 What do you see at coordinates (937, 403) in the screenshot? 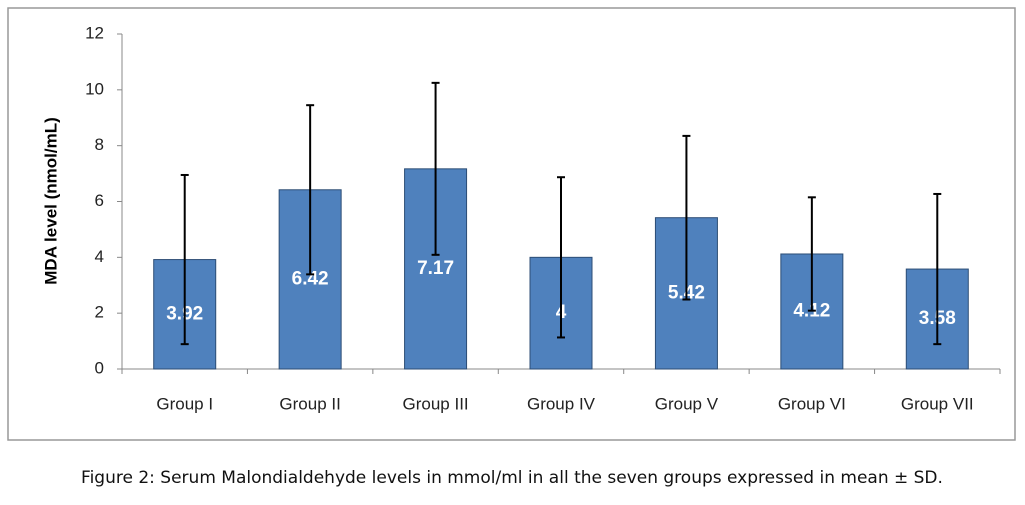
I see `x-tick-label: Group VII` at bounding box center [937, 403].